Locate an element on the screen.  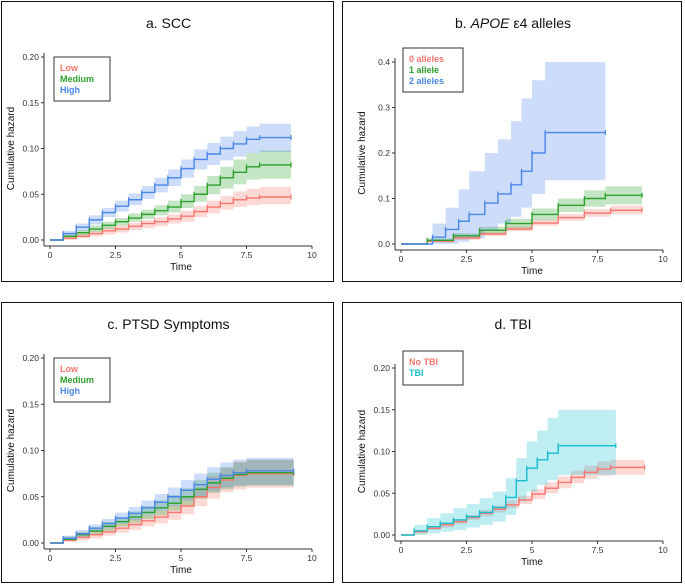
series-line-1-allele is located at coordinates (522, 219).